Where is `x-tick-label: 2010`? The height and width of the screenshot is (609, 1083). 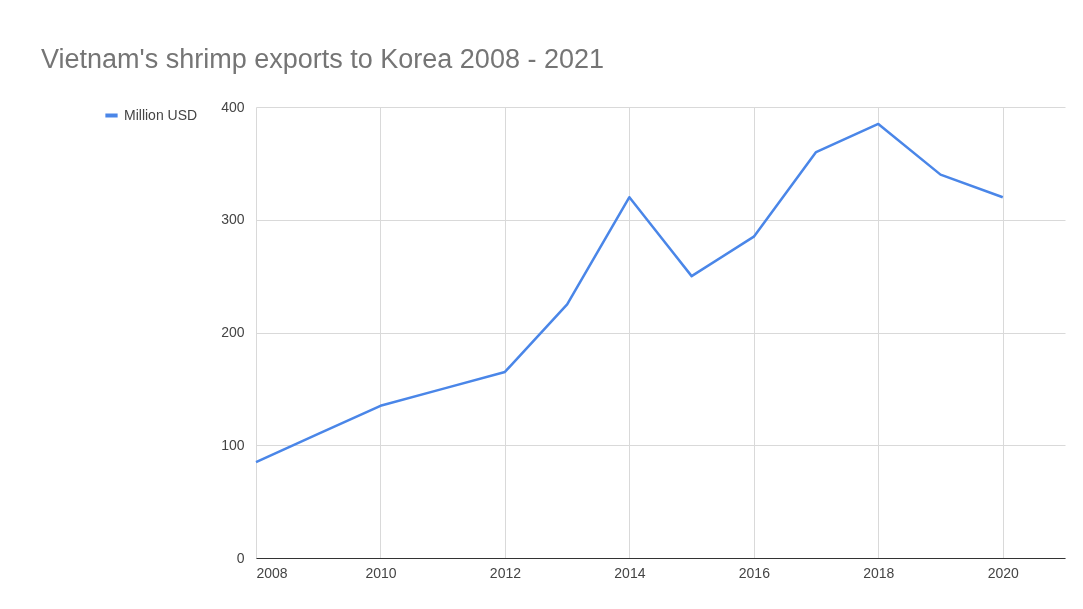
x-tick-label: 2010 is located at coordinates (381, 572).